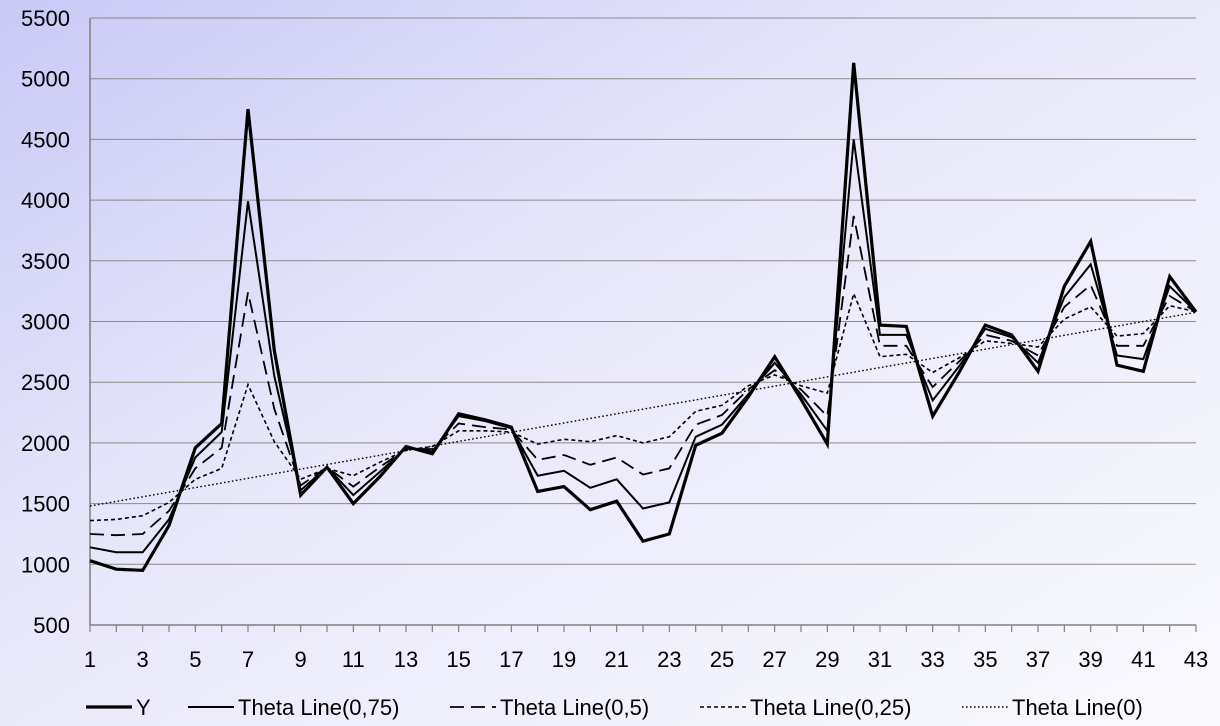 The image size is (1220, 726). I want to click on y-tick-label: 1500, so click(45, 504).